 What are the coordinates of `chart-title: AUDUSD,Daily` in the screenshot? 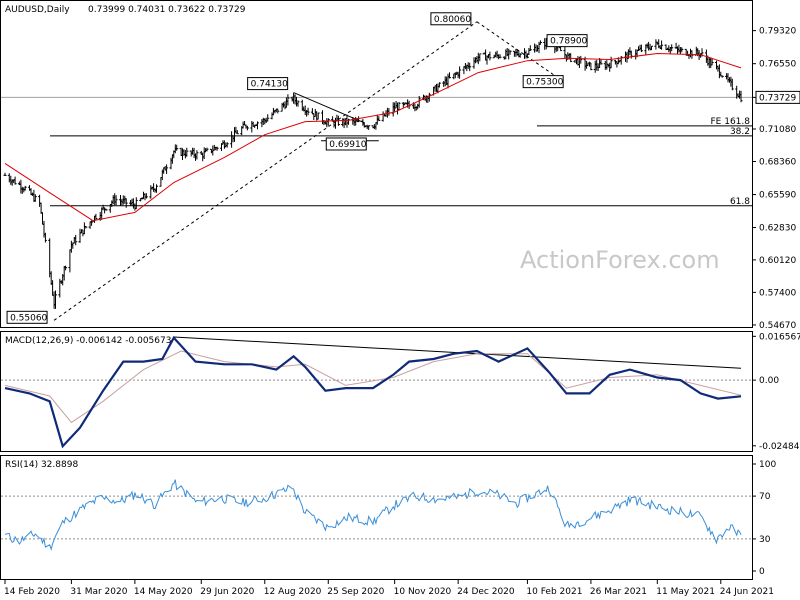 It's located at (37, 10).